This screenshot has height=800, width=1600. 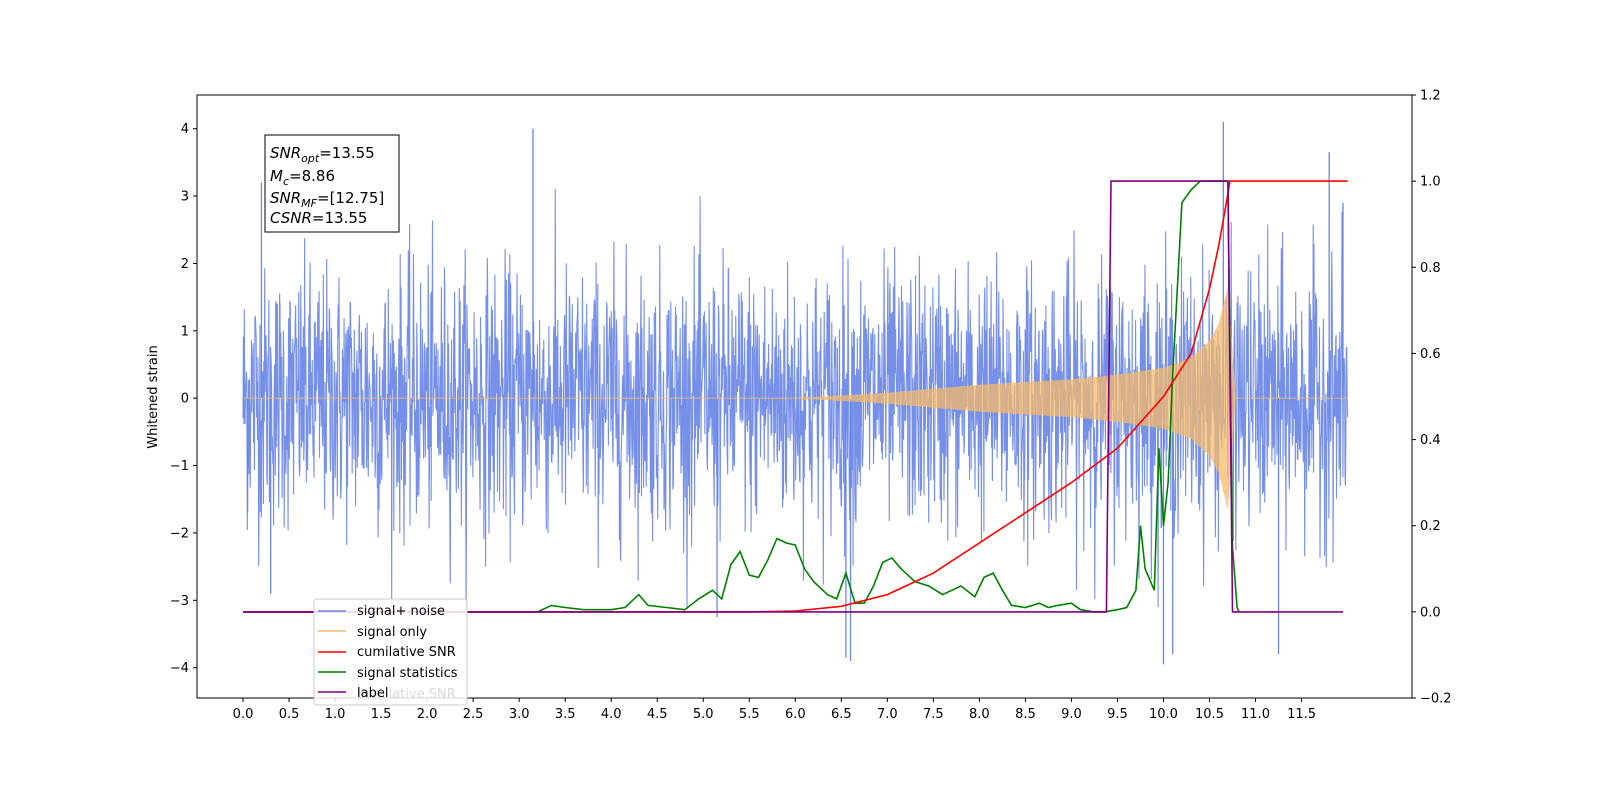 What do you see at coordinates (1430, 612) in the screenshot?
I see `y2-tick-label: 0.0` at bounding box center [1430, 612].